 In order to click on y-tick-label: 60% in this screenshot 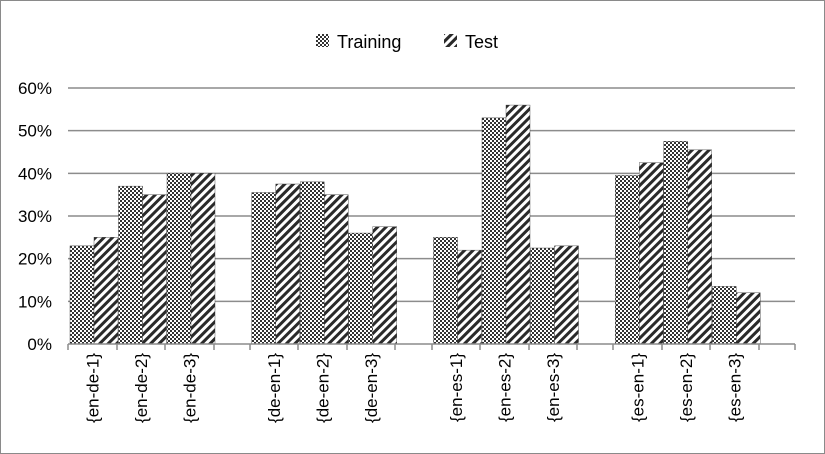, I will do `click(35, 88)`.